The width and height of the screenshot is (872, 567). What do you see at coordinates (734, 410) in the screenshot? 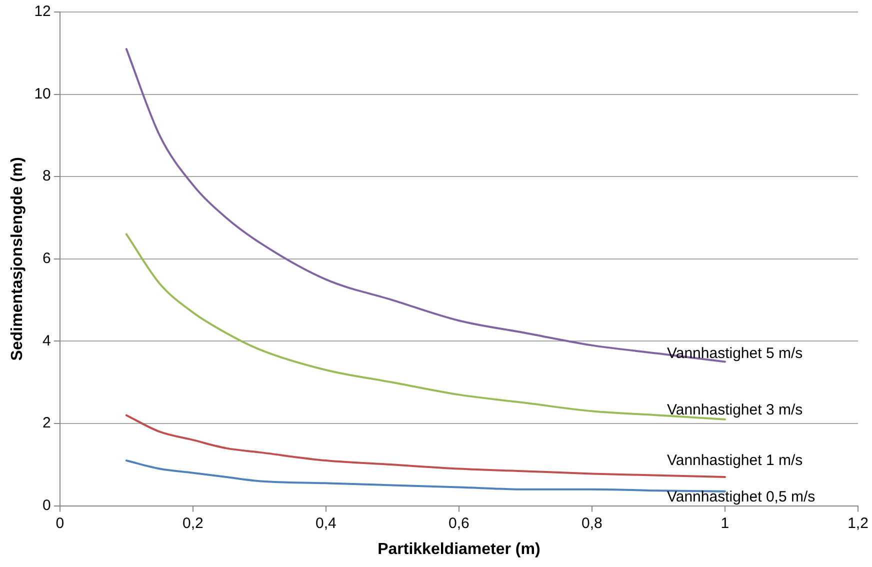
I see `series-label: Vannhastighet 3 m/s` at bounding box center [734, 410].